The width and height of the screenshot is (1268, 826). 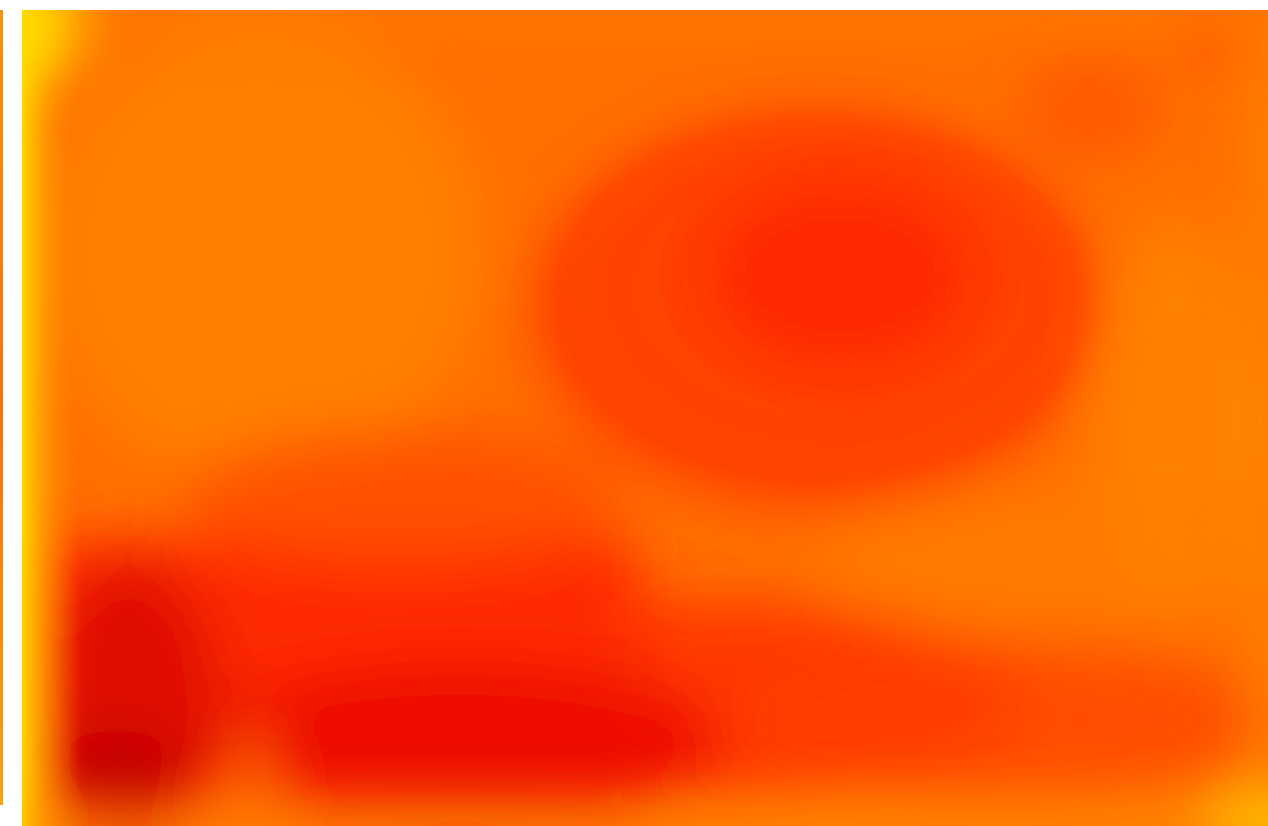 What do you see at coordinates (1, 407) in the screenshot?
I see `side-strip` at bounding box center [1, 407].